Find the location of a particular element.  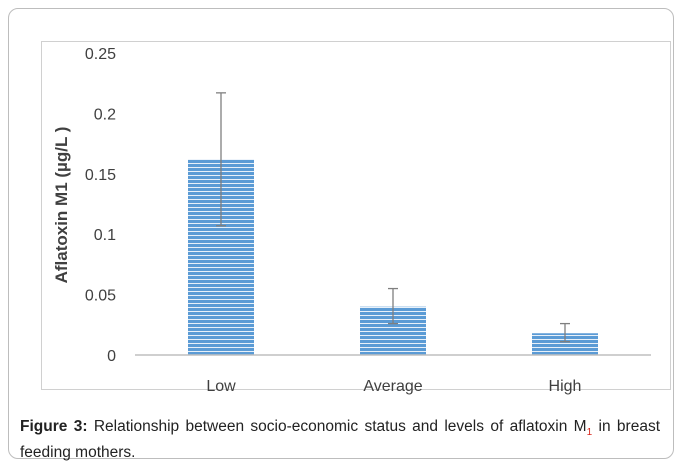

y-axis-title: Aflatoxin M1 (µg/L ) is located at coordinates (61, 205).